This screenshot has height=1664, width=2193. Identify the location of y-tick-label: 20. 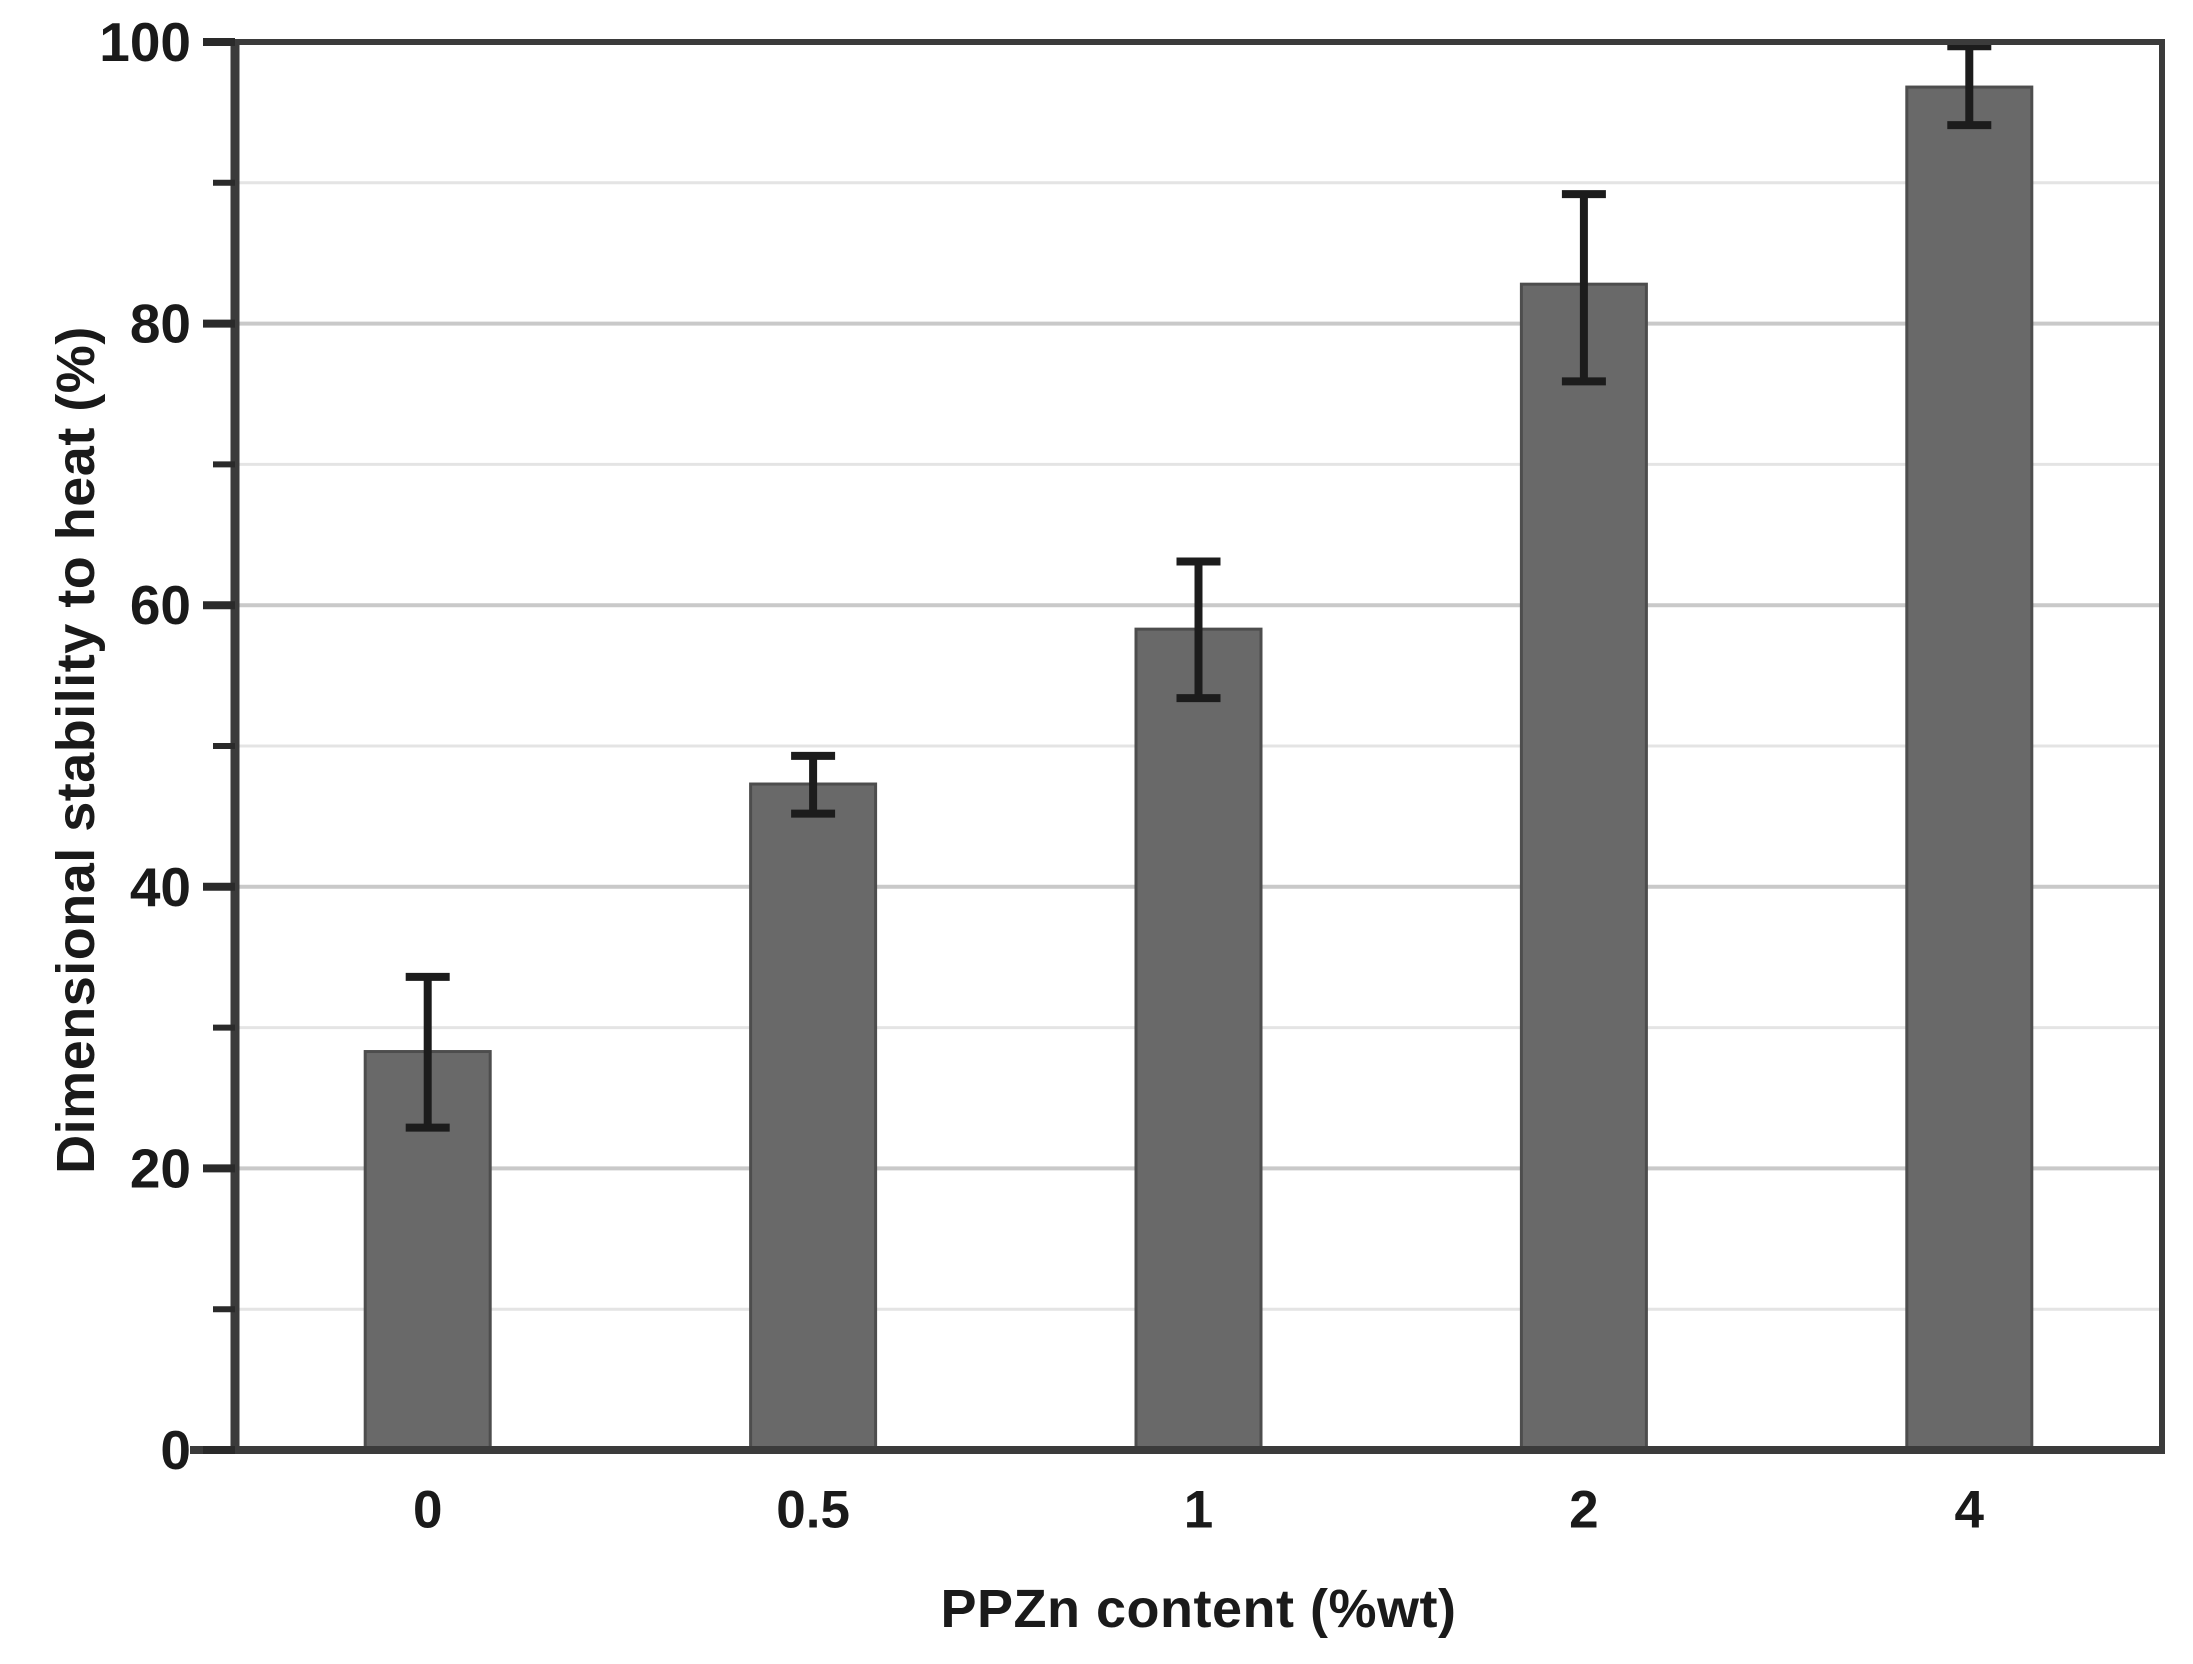
(160, 1168).